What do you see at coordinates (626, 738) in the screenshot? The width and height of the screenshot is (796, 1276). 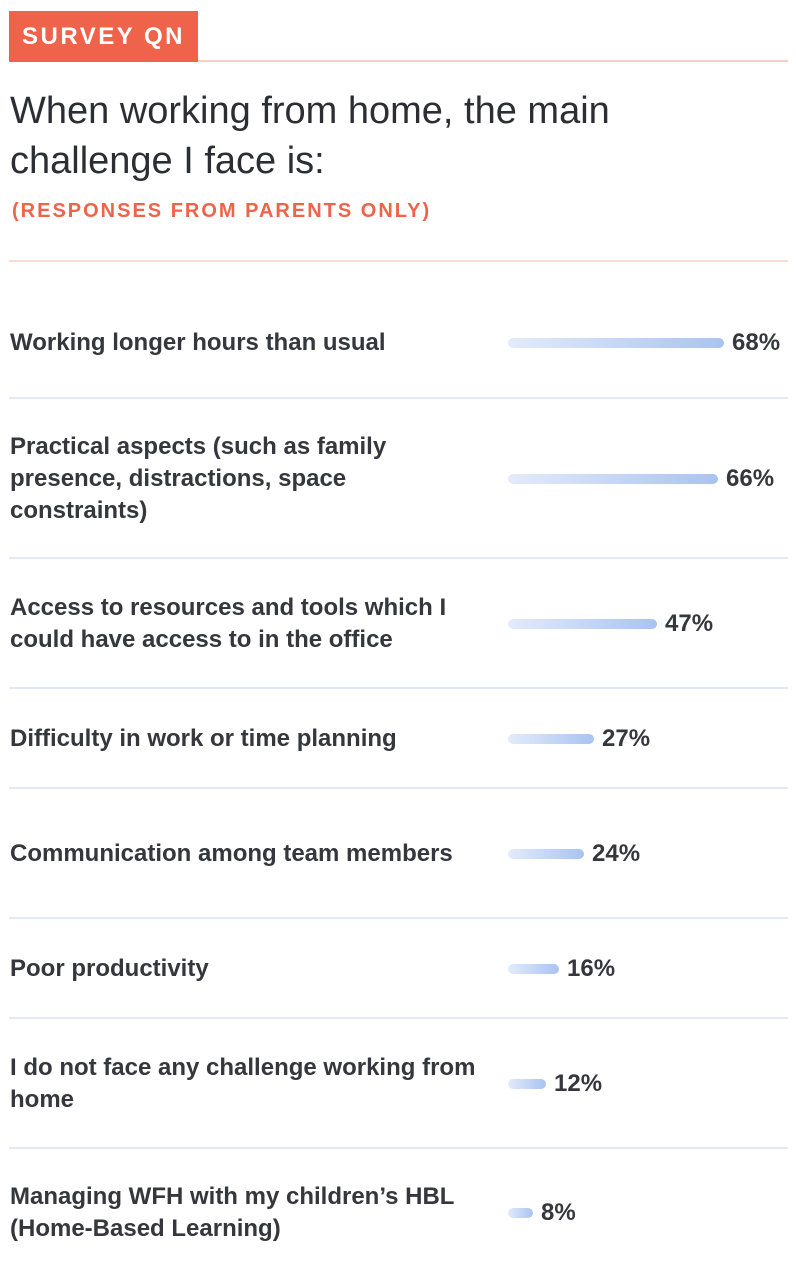 I see `value-label: 27%` at bounding box center [626, 738].